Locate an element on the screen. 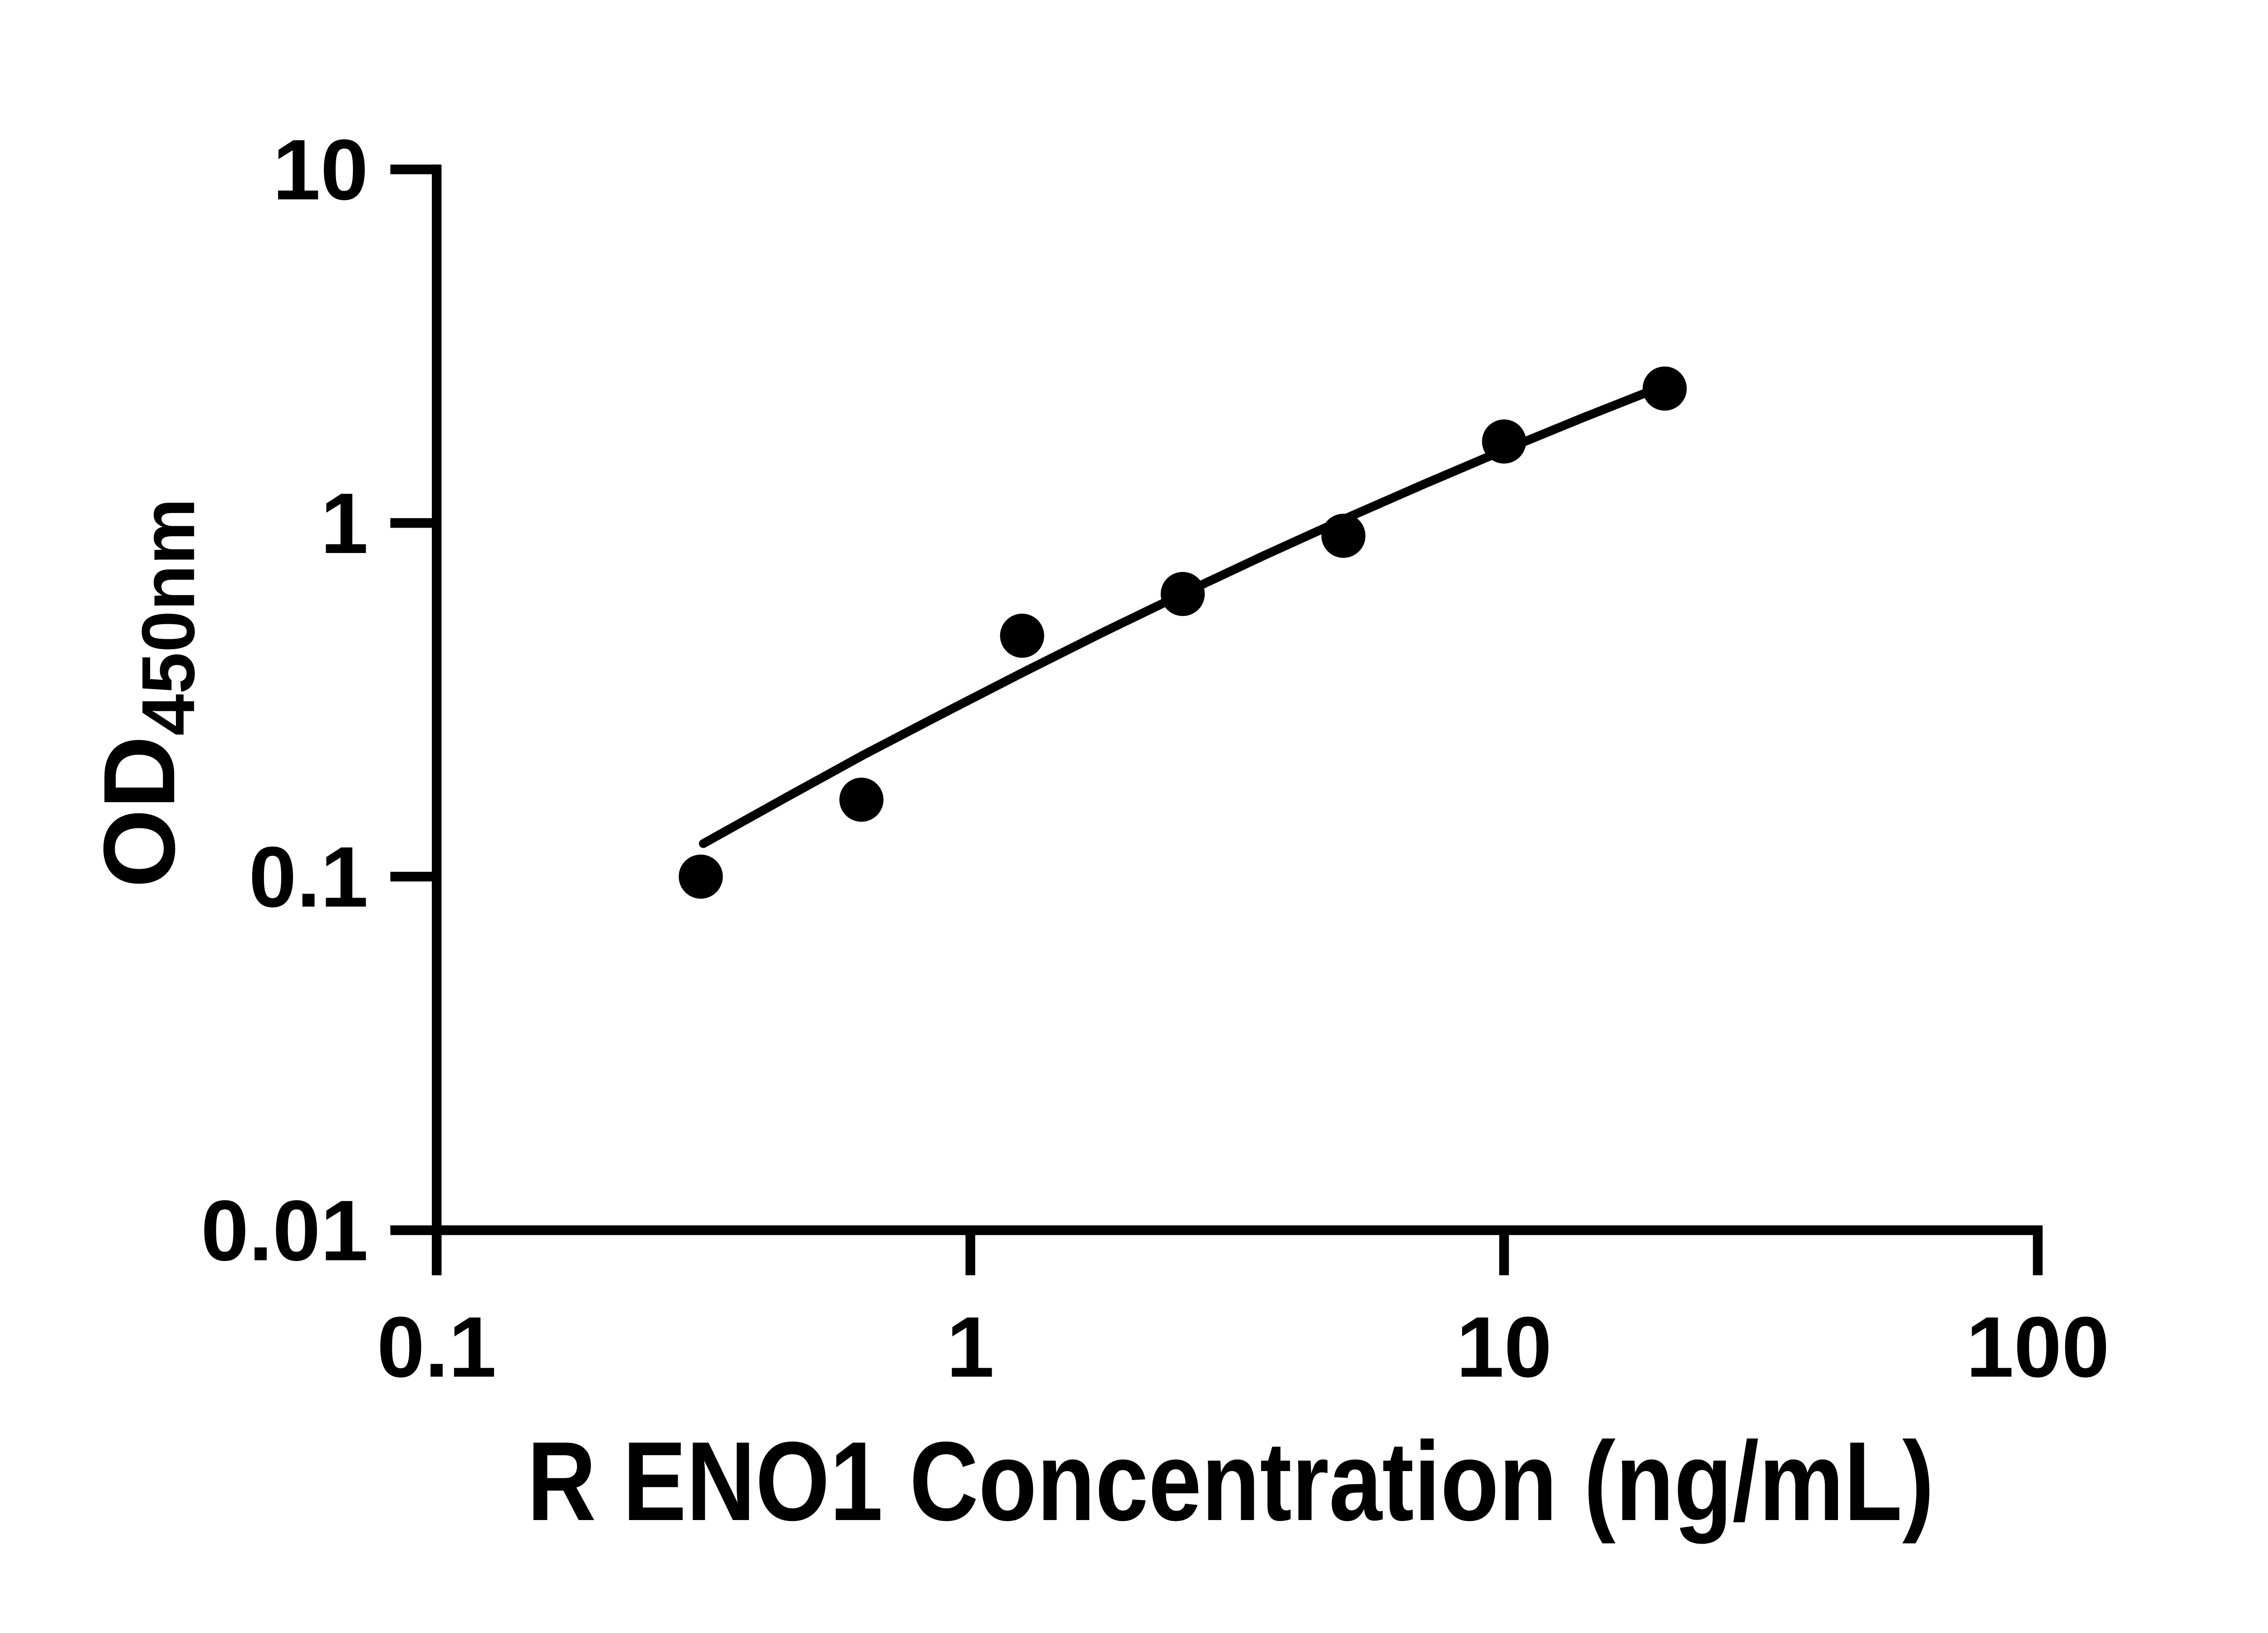 The width and height of the screenshot is (2268, 1633). y-axis-title: OD450nm is located at coordinates (147, 693).